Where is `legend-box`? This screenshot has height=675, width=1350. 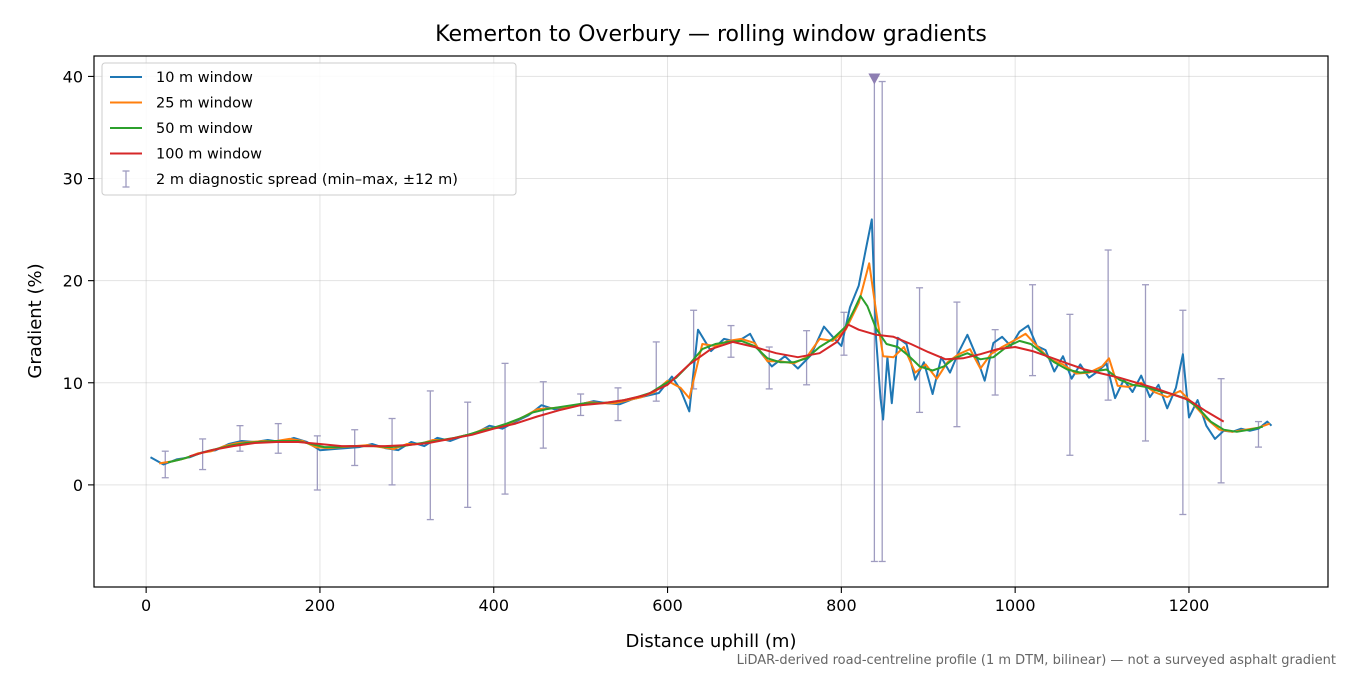 legend-box is located at coordinates (309, 129).